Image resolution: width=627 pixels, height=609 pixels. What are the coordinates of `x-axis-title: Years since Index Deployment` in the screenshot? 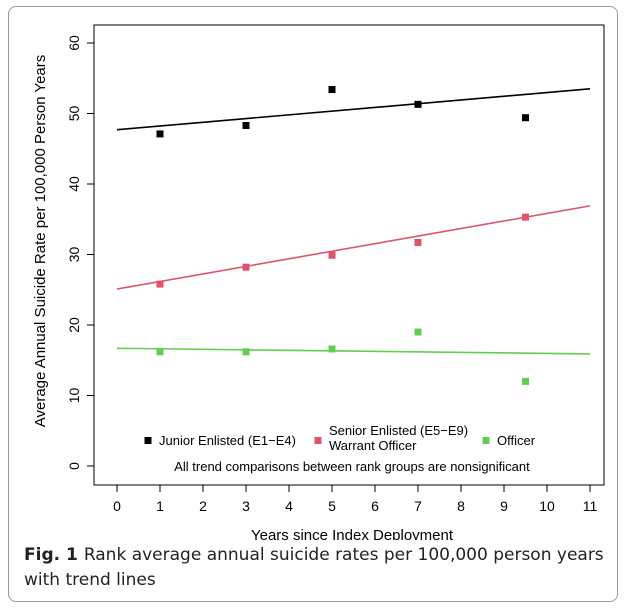 It's located at (352, 533).